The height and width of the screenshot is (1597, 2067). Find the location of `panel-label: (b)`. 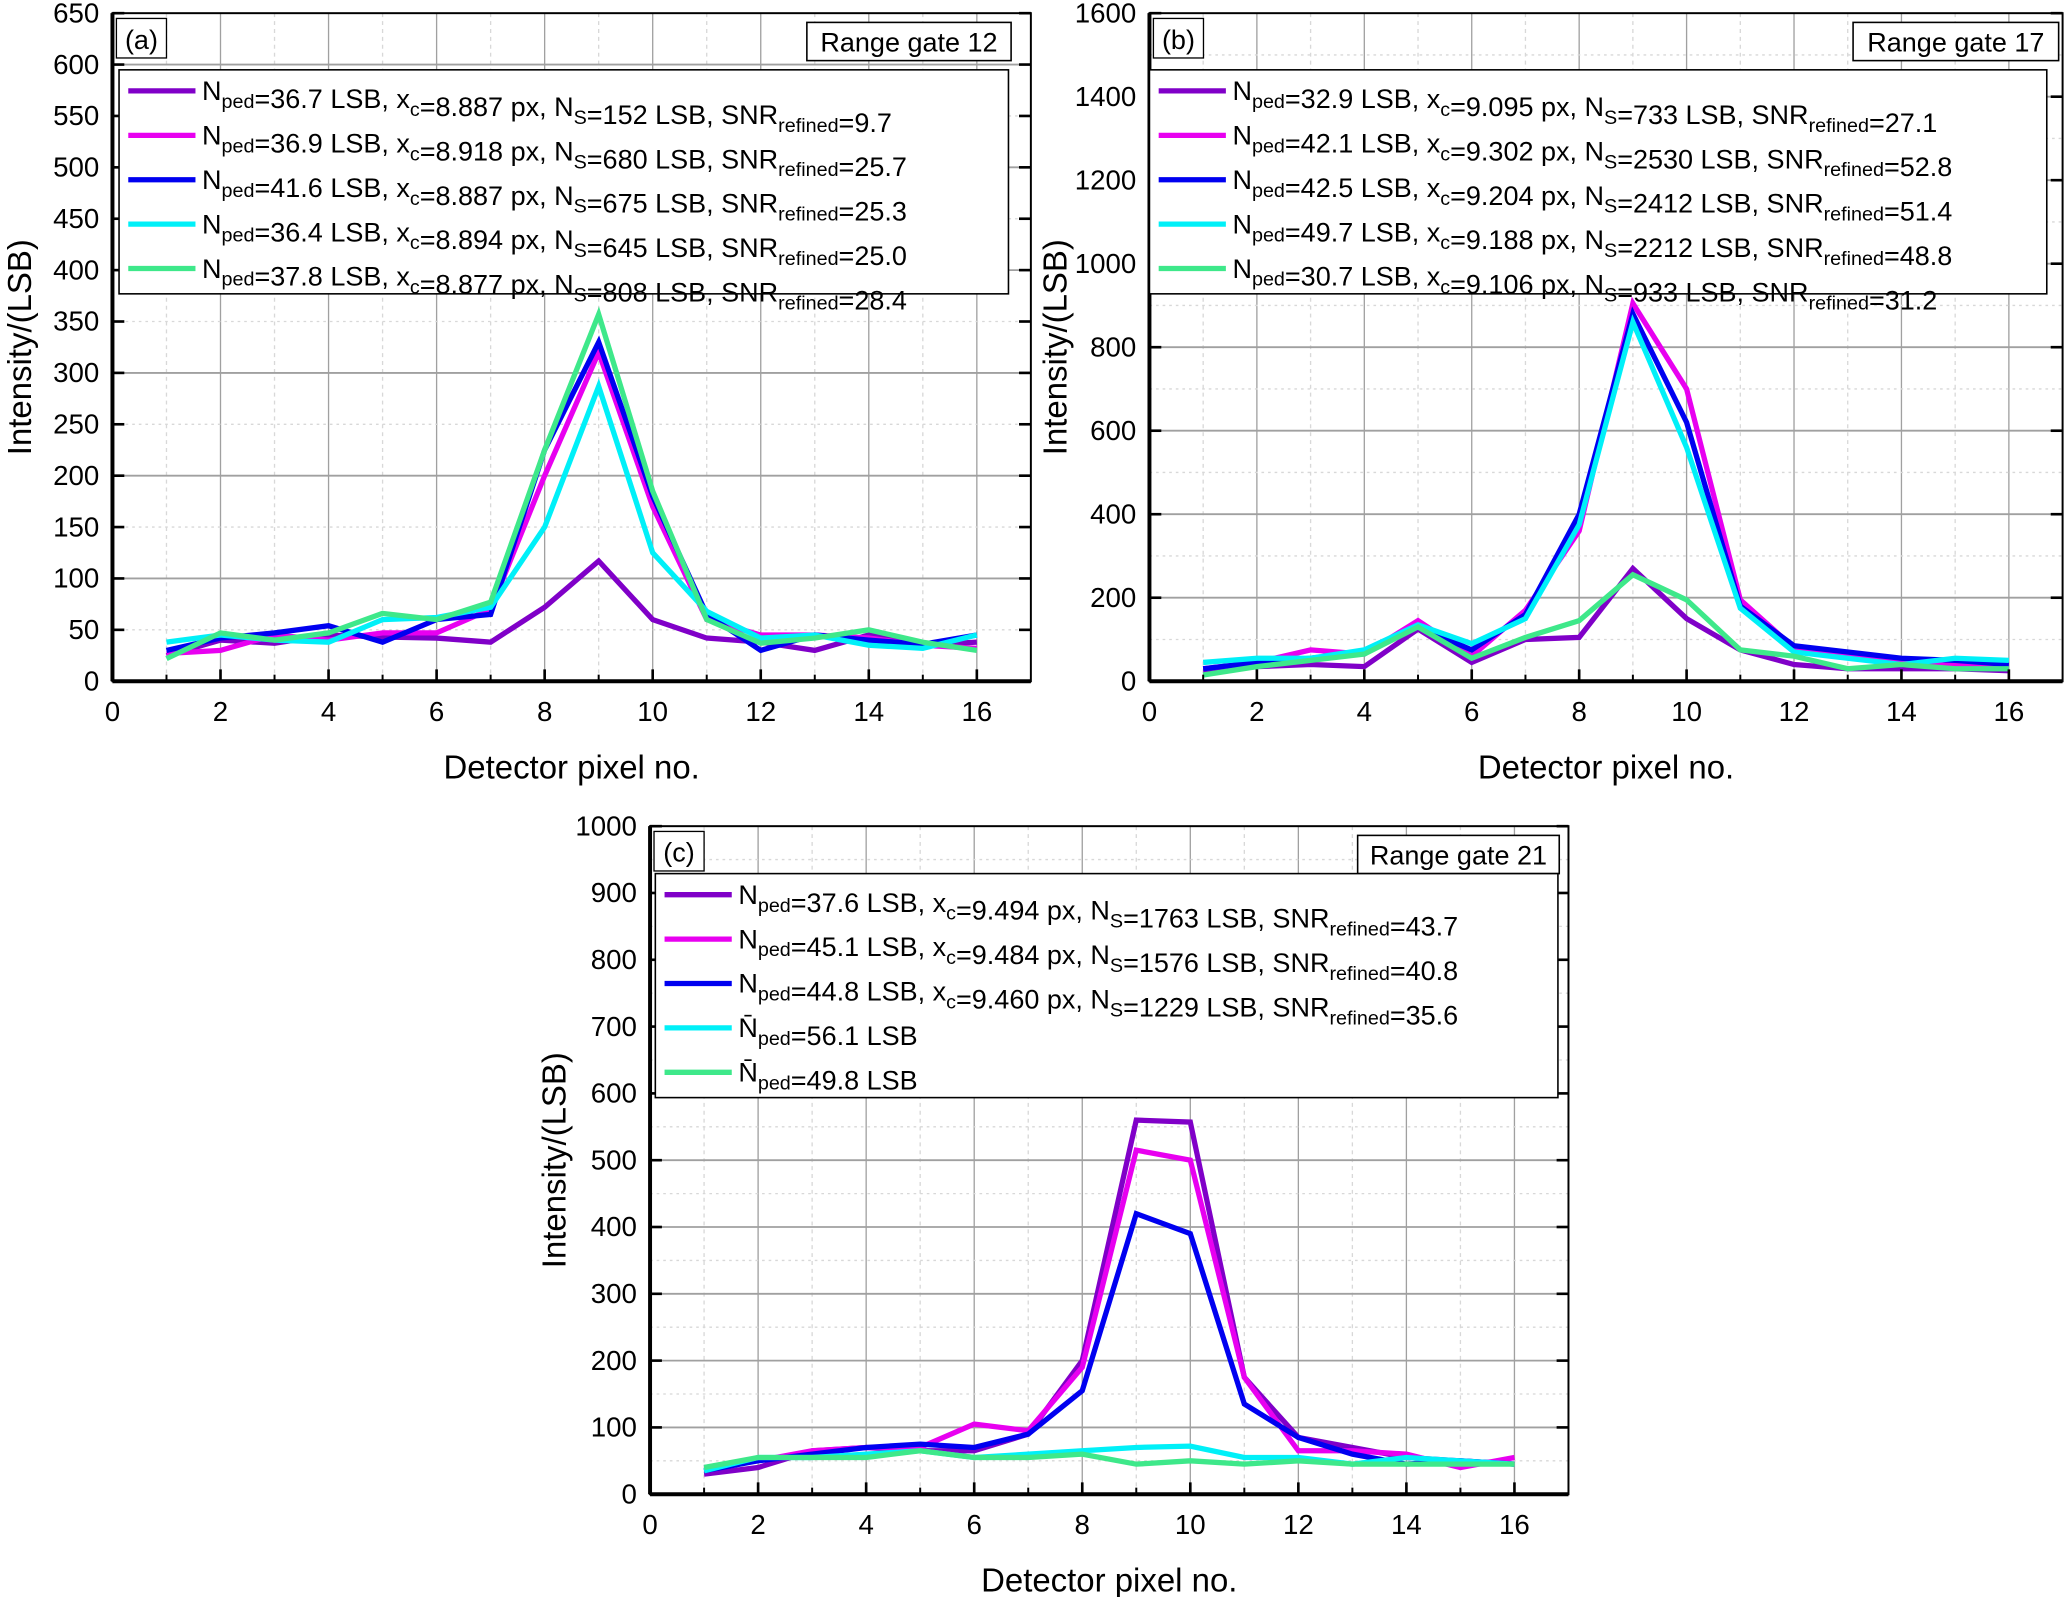

panel-label: (b) is located at coordinates (1178, 40).